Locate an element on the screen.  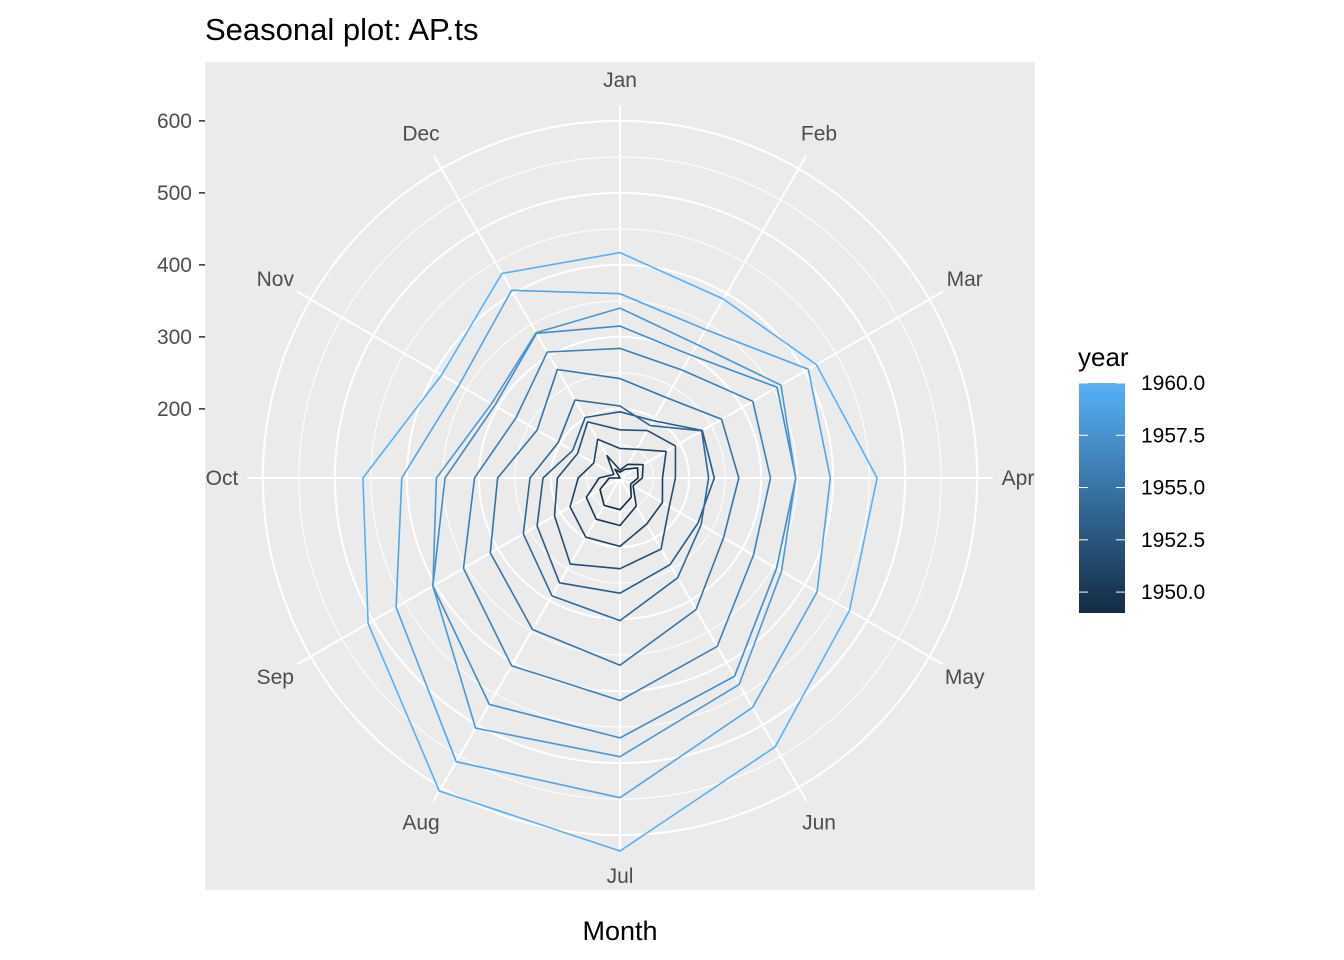
legend-label: 1952.5 is located at coordinates (1173, 540).